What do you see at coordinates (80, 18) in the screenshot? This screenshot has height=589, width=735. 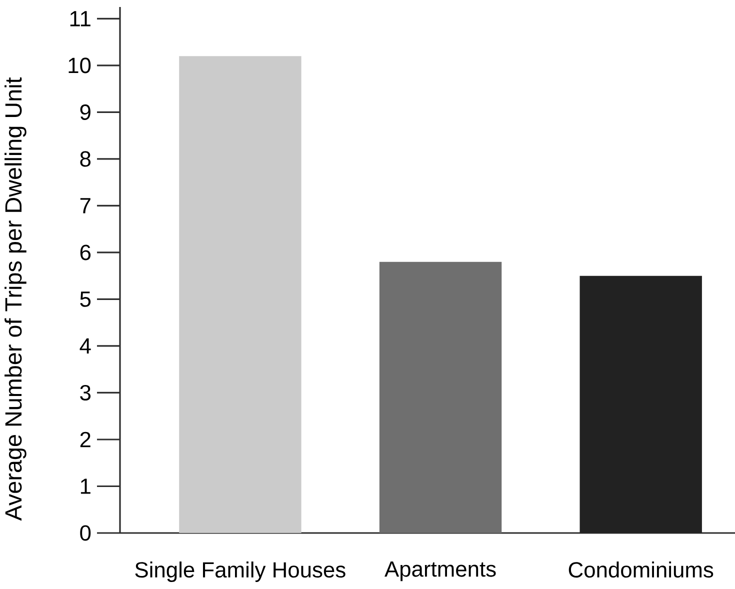 I see `y-tick-label: 11` at bounding box center [80, 18].